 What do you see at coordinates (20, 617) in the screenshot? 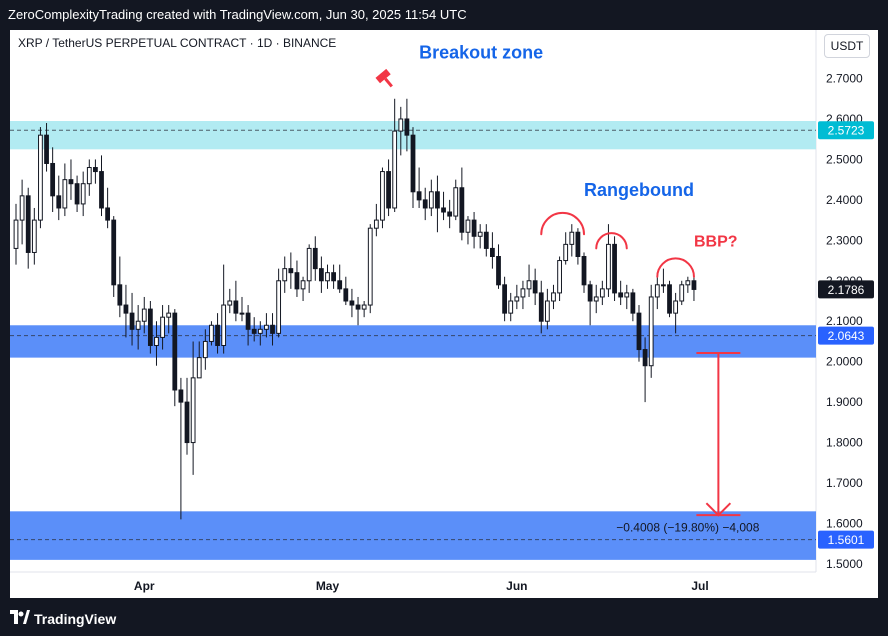
I see `tradingview-logo-icon` at bounding box center [20, 617].